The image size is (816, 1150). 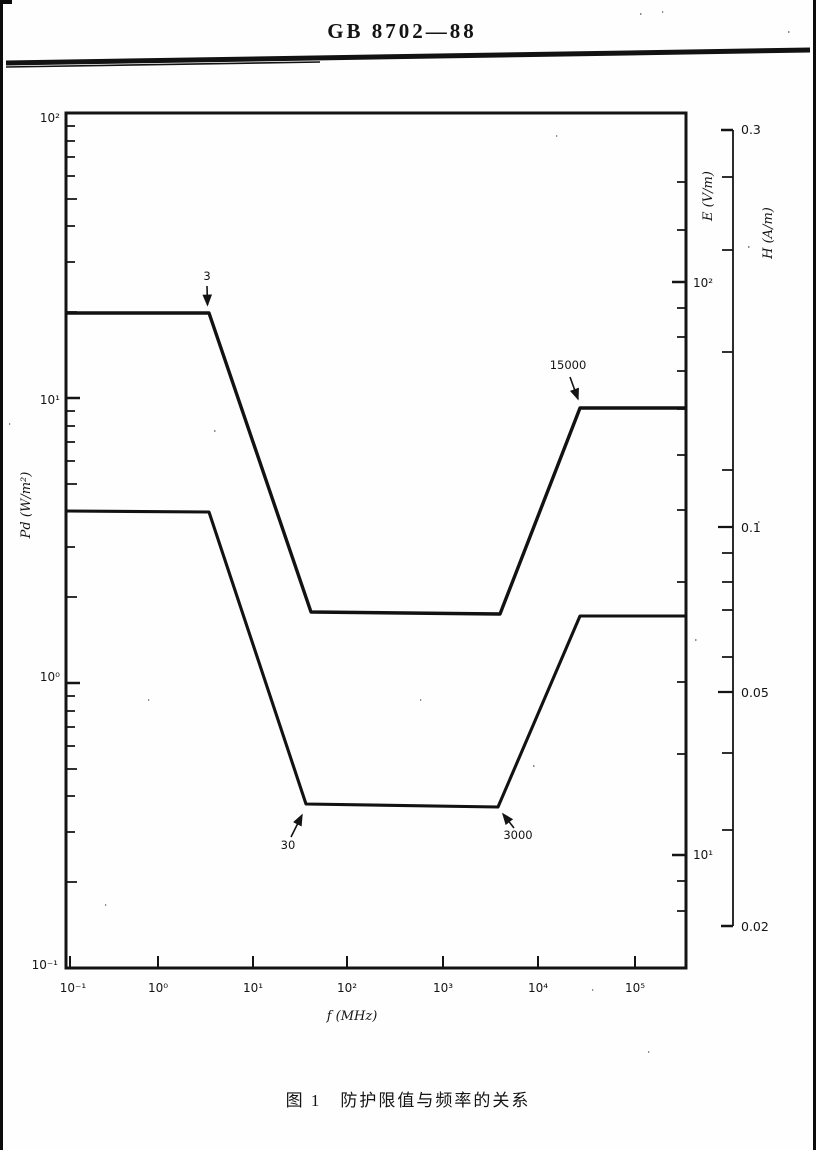 What do you see at coordinates (288, 845) in the screenshot?
I see `annotation-label-30: 30` at bounding box center [288, 845].